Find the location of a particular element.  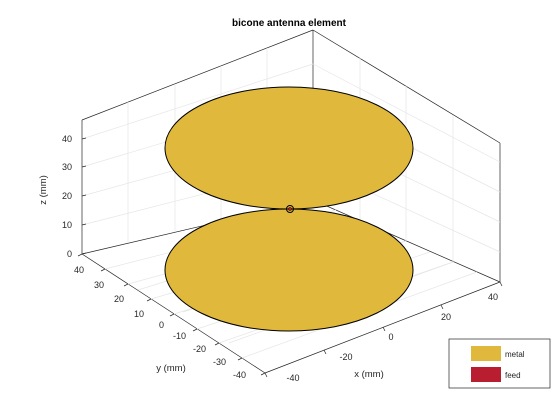

y-tick-label: -30 is located at coordinates (219, 362).